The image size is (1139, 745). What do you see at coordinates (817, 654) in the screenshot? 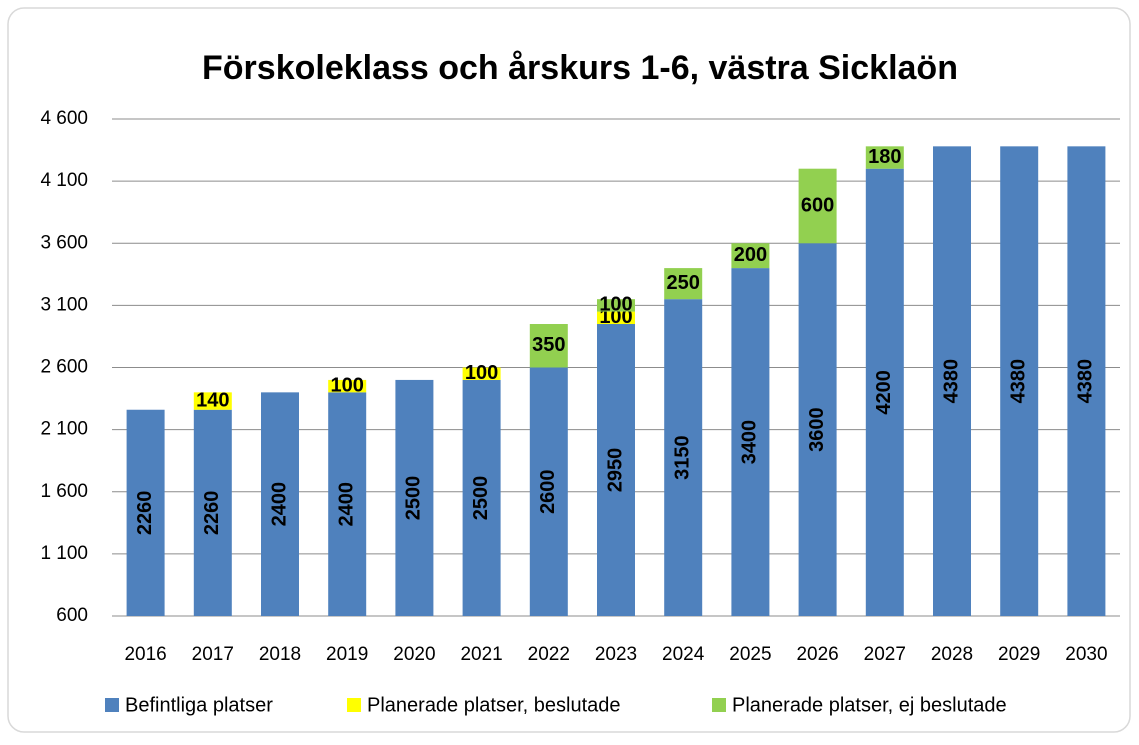
I see `x-tick-label: 2026` at bounding box center [817, 654].